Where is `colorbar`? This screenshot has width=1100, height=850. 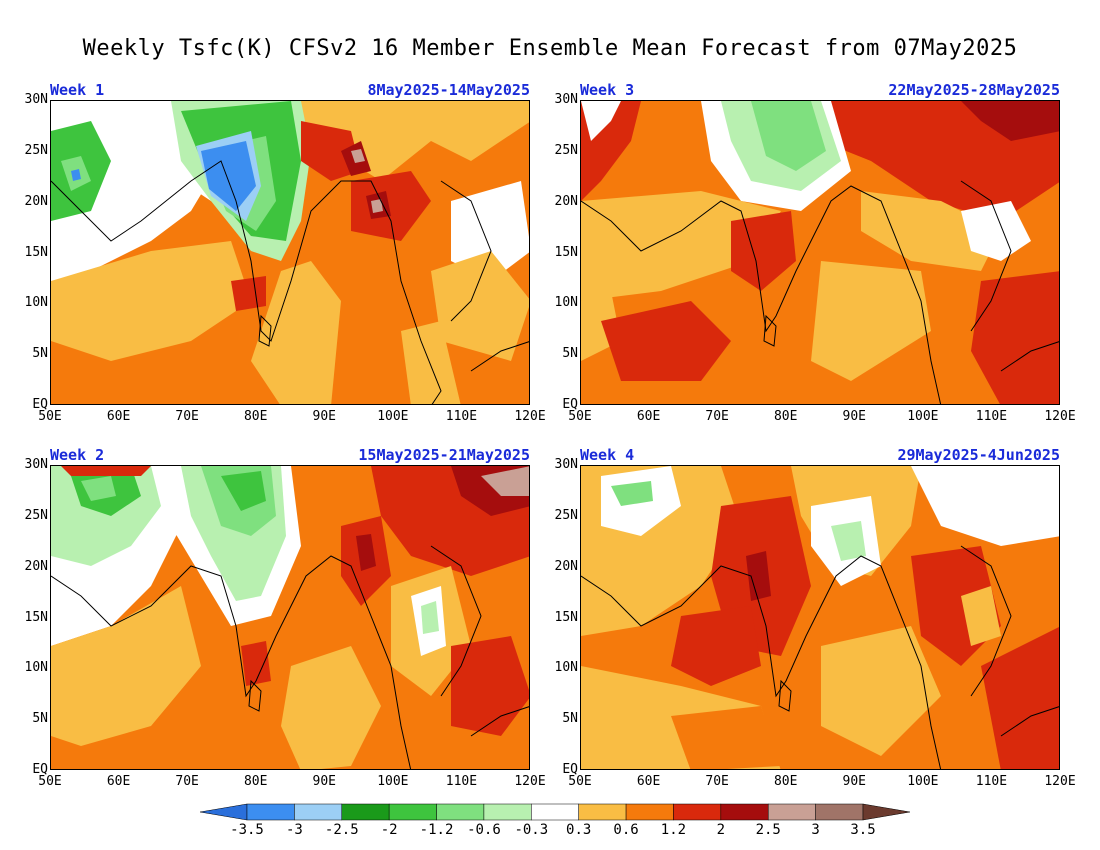
colorbar is located at coordinates (555, 812).